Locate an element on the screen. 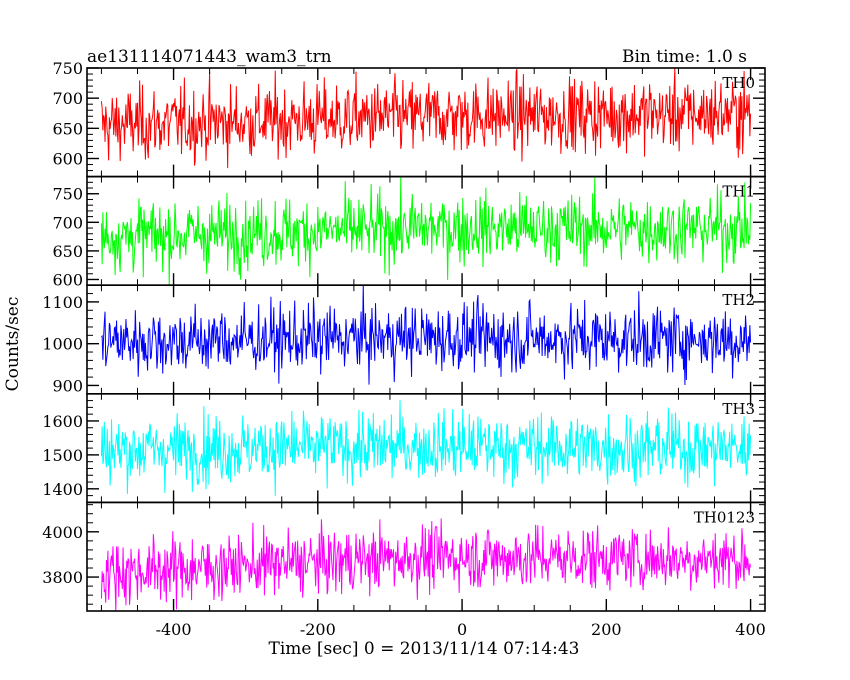  y-tick-label: 1100 is located at coordinates (62, 302).